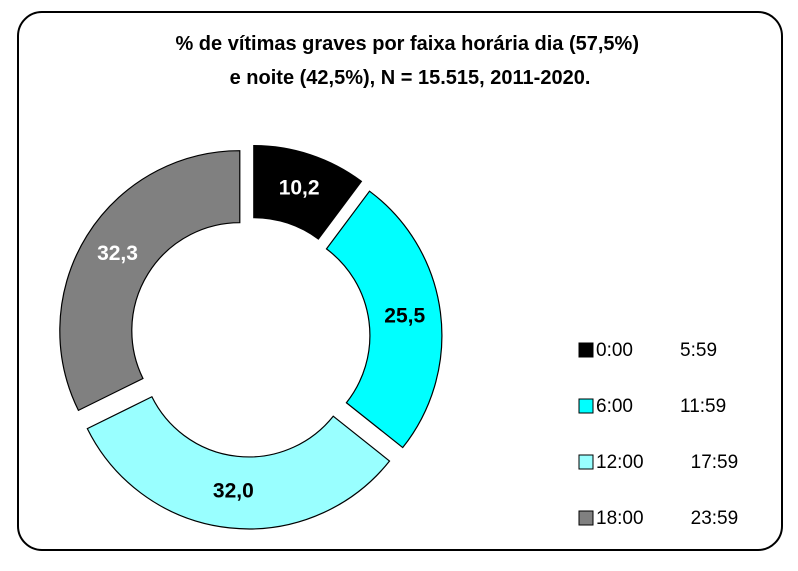 Image resolution: width=798 pixels, height=571 pixels. Describe the element at coordinates (667, 462) in the screenshot. I see `legend-label: 12:00 17:59` at that location.